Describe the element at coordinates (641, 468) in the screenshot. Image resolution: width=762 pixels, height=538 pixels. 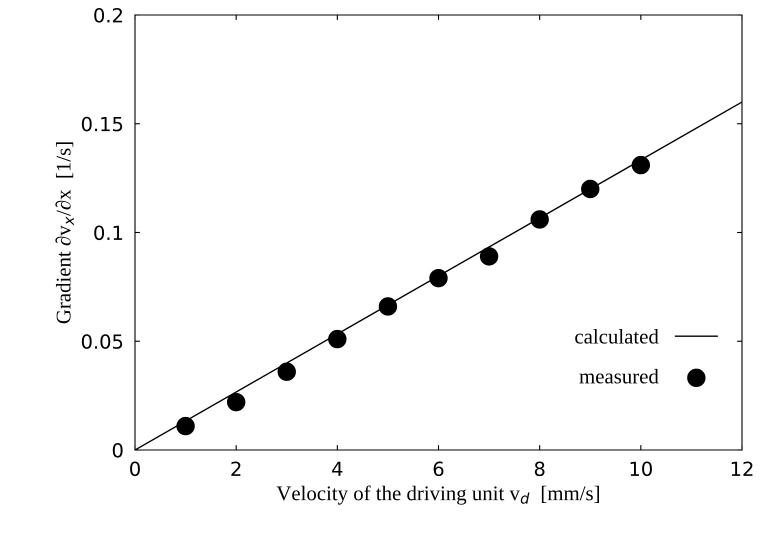
I see `x-tick-label: 10` at that location.